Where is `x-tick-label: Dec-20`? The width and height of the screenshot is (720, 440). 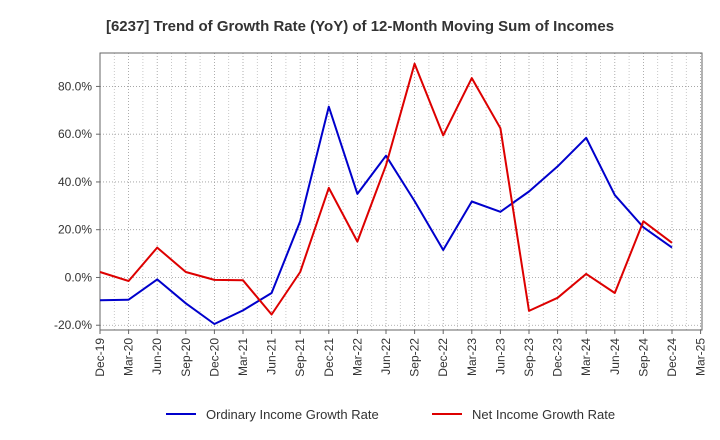 x-tick-label: Dec-20 is located at coordinates (214, 357).